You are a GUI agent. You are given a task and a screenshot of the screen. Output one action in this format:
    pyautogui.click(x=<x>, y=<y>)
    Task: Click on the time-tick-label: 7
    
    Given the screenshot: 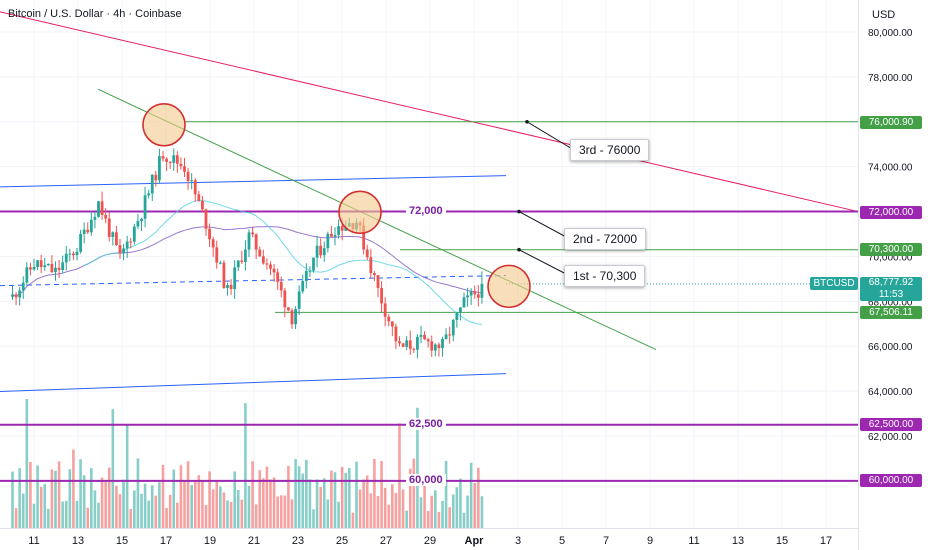 What is the action you would take?
    pyautogui.click(x=606, y=541)
    